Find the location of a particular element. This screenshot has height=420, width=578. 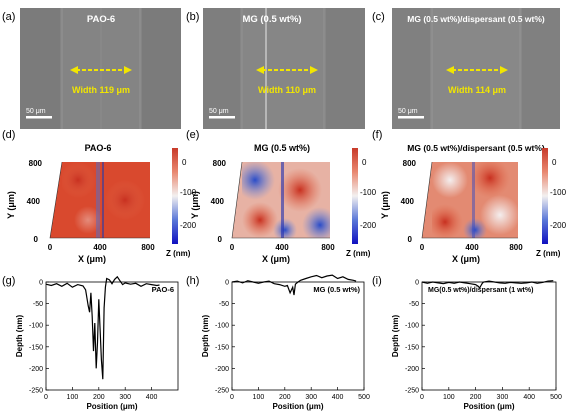

topo-xlabel-d: X (μm) is located at coordinates (92, 259).